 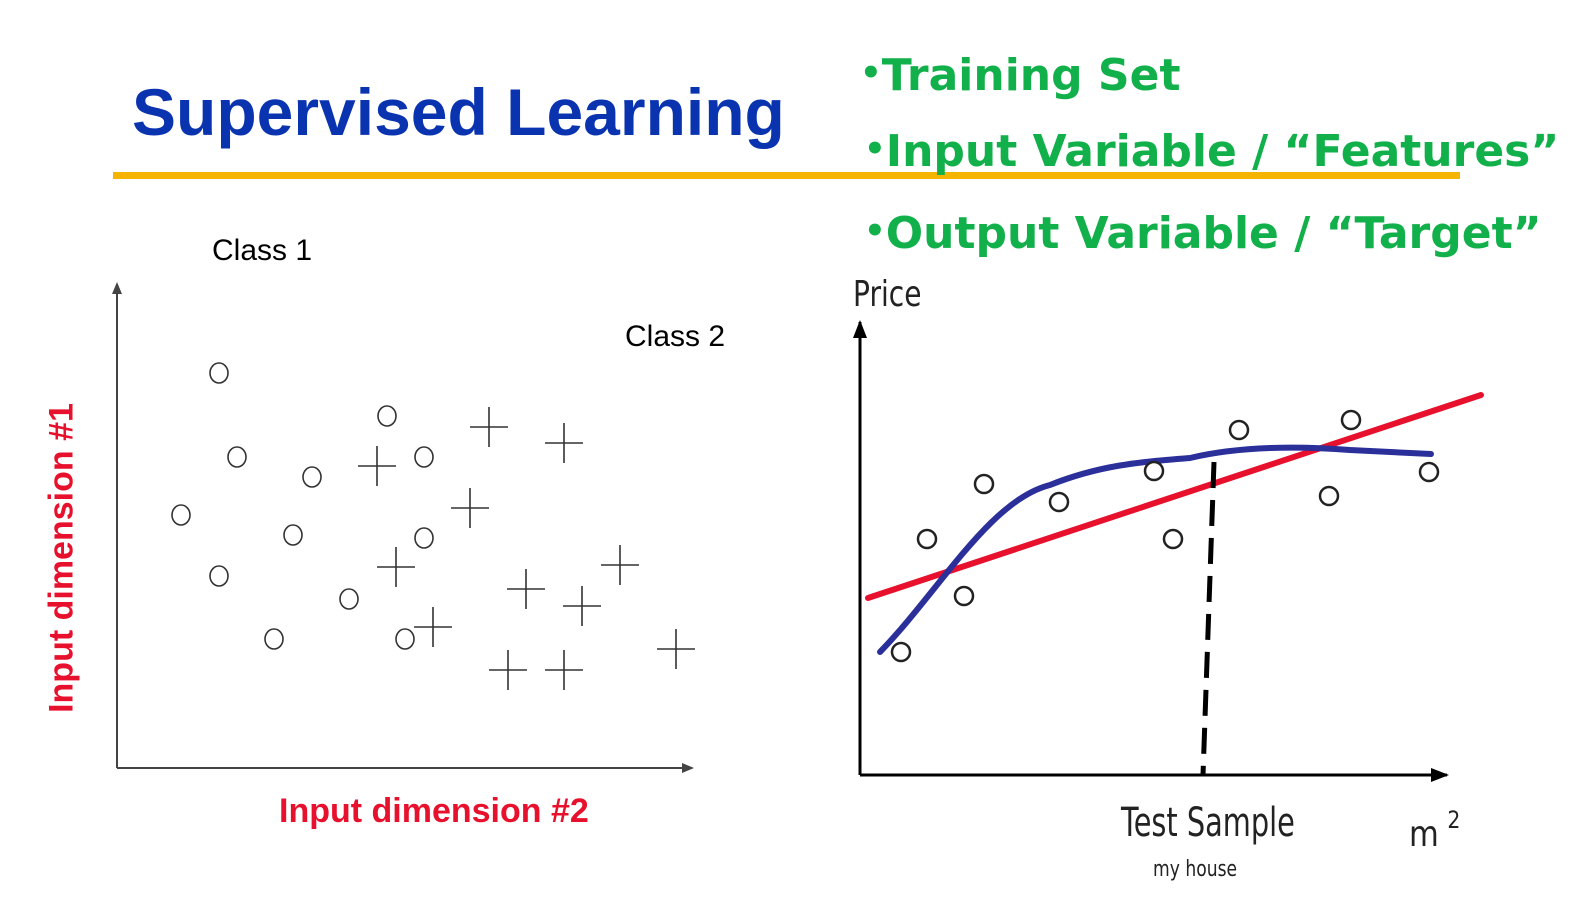 I want to click on bullet-text: Input Variable / “Features”, so click(x=1222, y=151).